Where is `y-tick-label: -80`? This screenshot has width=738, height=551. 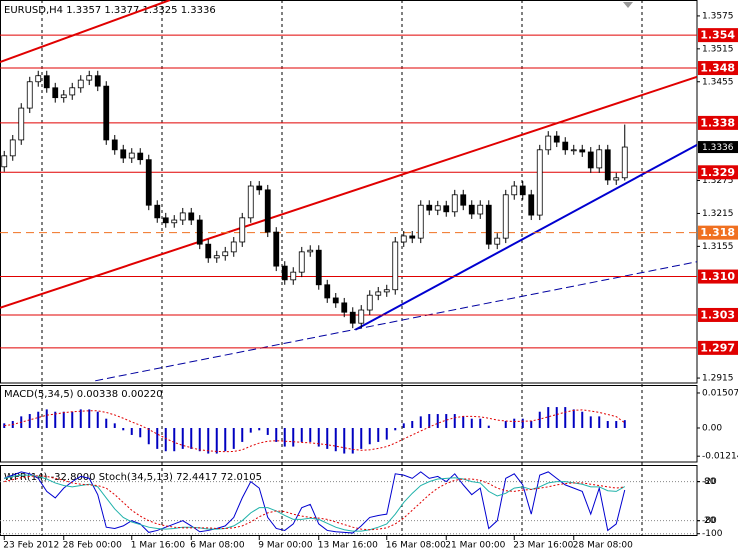
y-tick-label: -80 is located at coordinates (709, 521).